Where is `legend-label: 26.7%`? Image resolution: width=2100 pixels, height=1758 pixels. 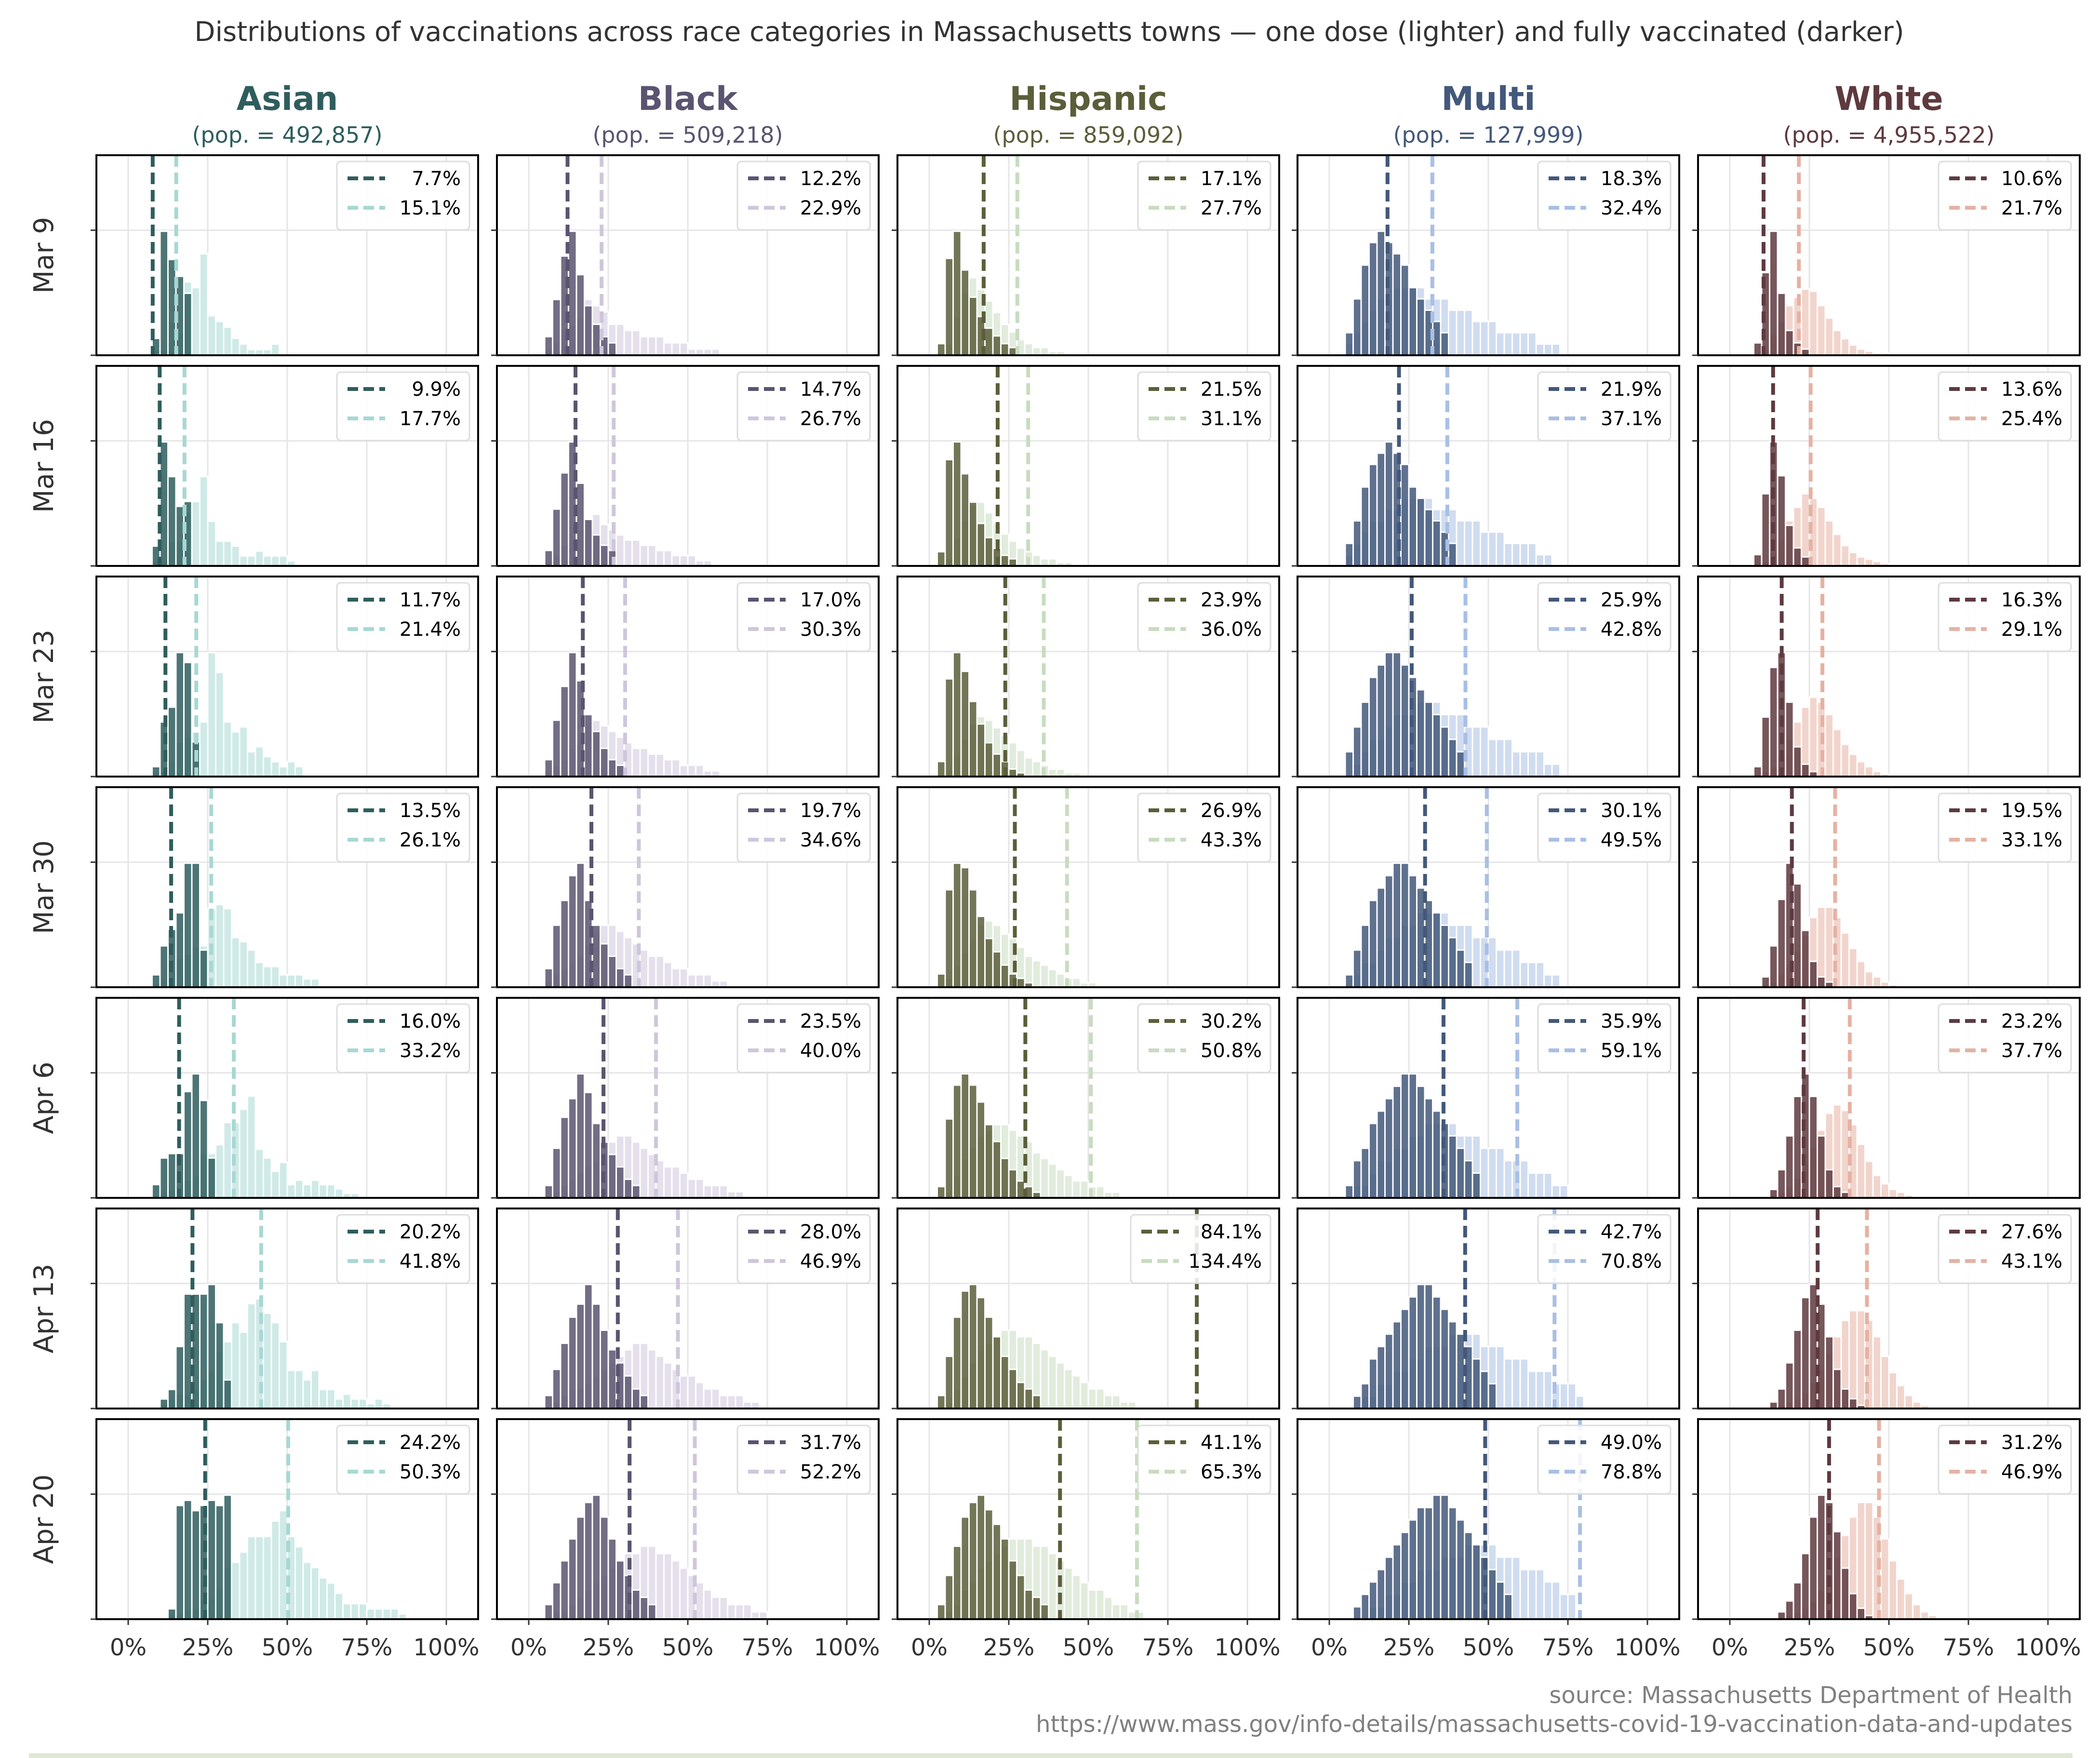 legend-label: 26.7% is located at coordinates (830, 419).